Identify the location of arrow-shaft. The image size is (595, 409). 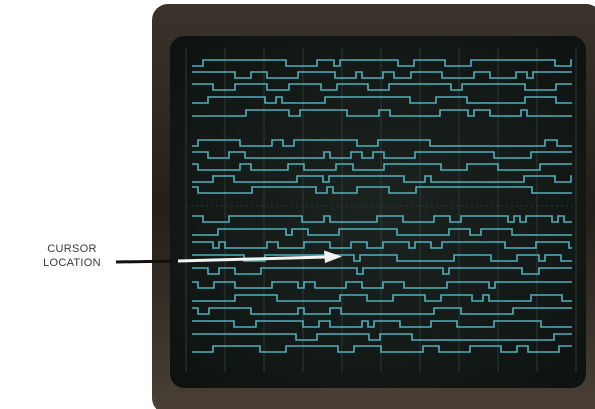
(252, 259).